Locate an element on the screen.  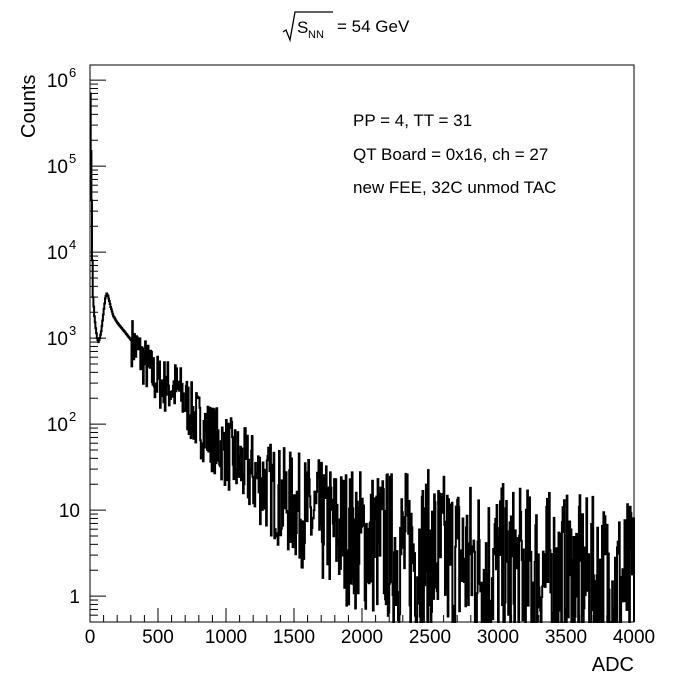
x-tick-label: 2000 is located at coordinates (362, 637).